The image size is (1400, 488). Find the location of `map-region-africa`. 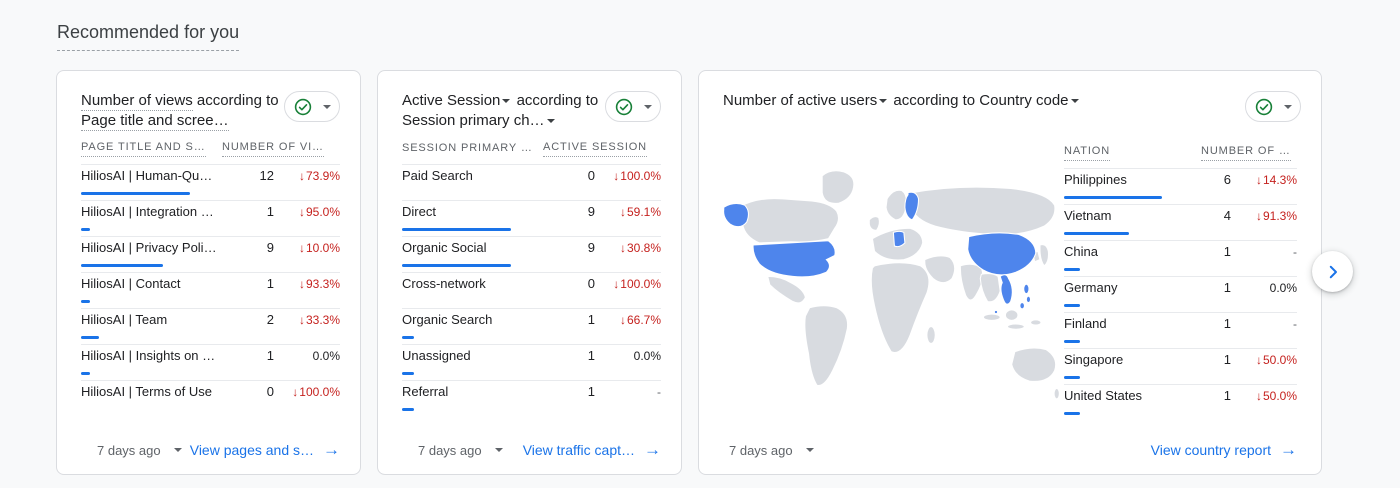

map-region-africa is located at coordinates (900, 307).